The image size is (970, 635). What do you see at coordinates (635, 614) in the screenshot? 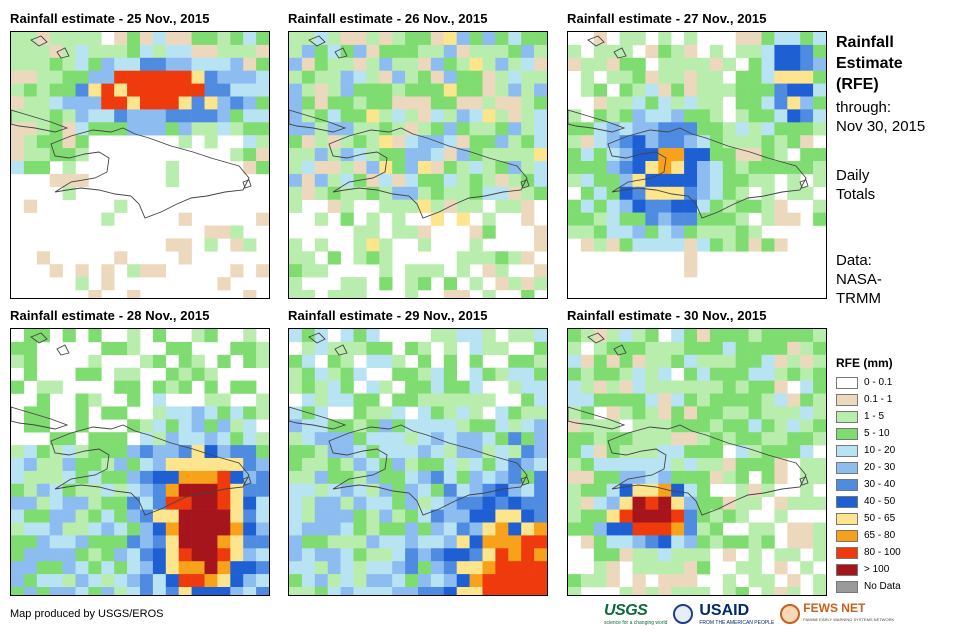
I see `usgs-logo: USGS science for a changing world` at bounding box center [635, 614].